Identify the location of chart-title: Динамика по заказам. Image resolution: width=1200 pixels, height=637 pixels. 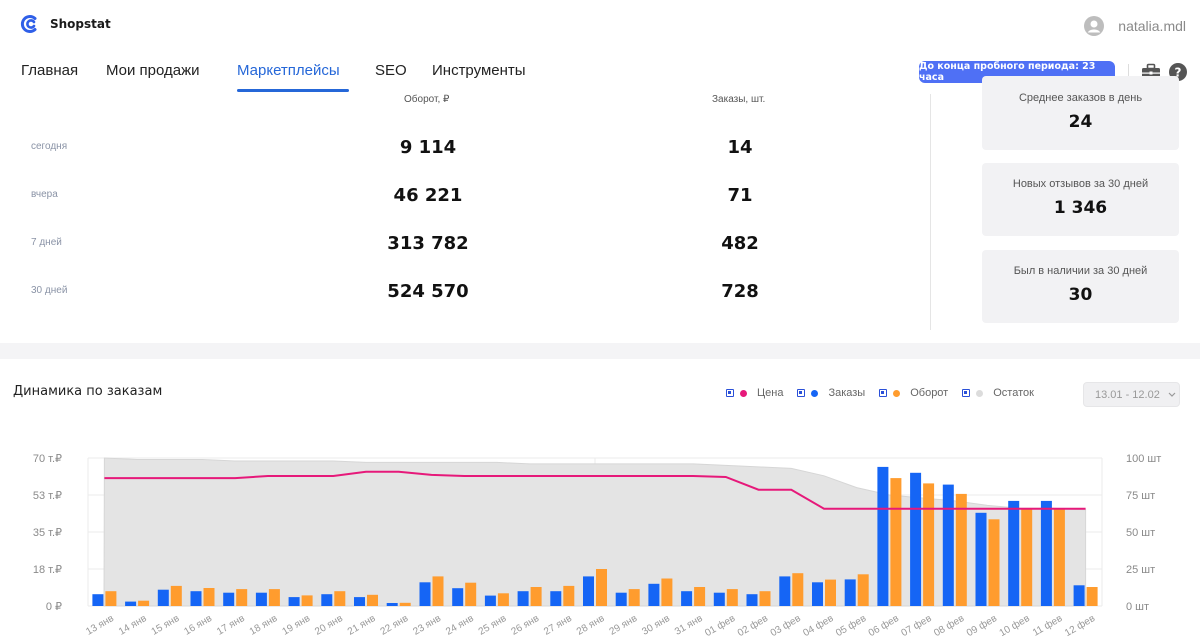
(88, 391).